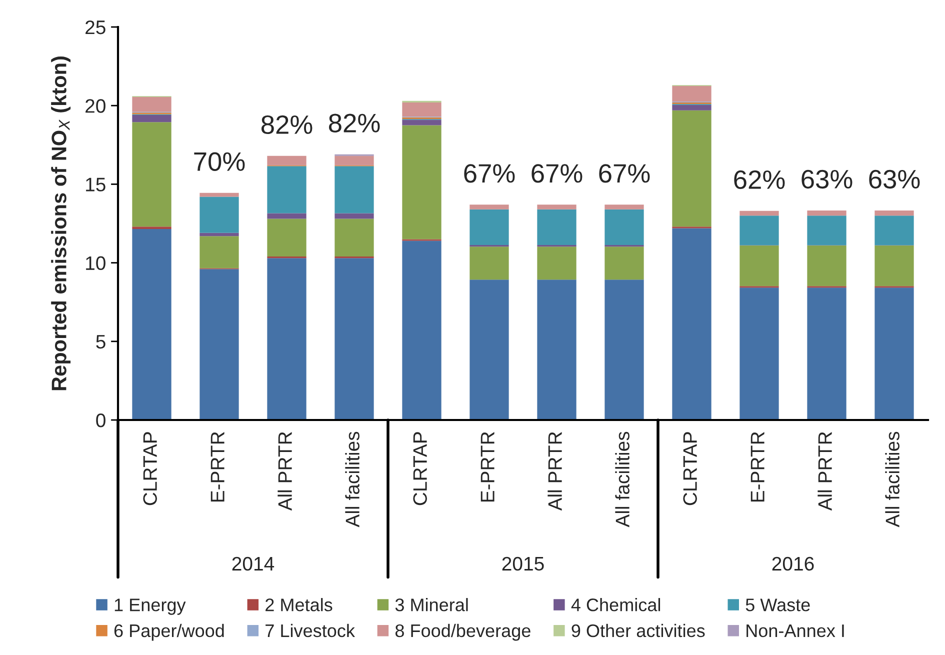 Image resolution: width=945 pixels, height=655 pixels. Describe the element at coordinates (101, 342) in the screenshot. I see `y-tick-label: 5` at that location.